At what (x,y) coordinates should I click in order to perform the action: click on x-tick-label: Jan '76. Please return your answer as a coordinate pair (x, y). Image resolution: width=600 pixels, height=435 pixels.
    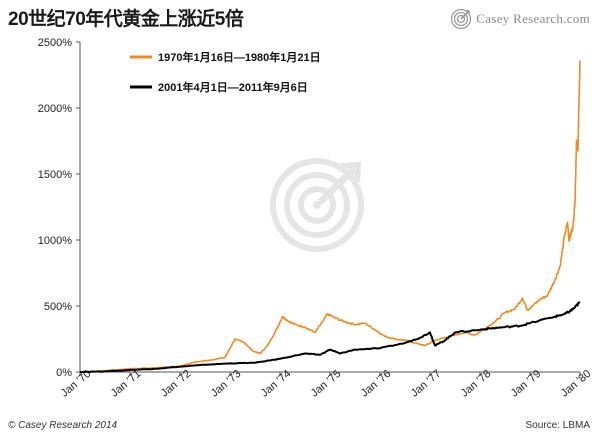
    Looking at the image, I should click on (376, 384).